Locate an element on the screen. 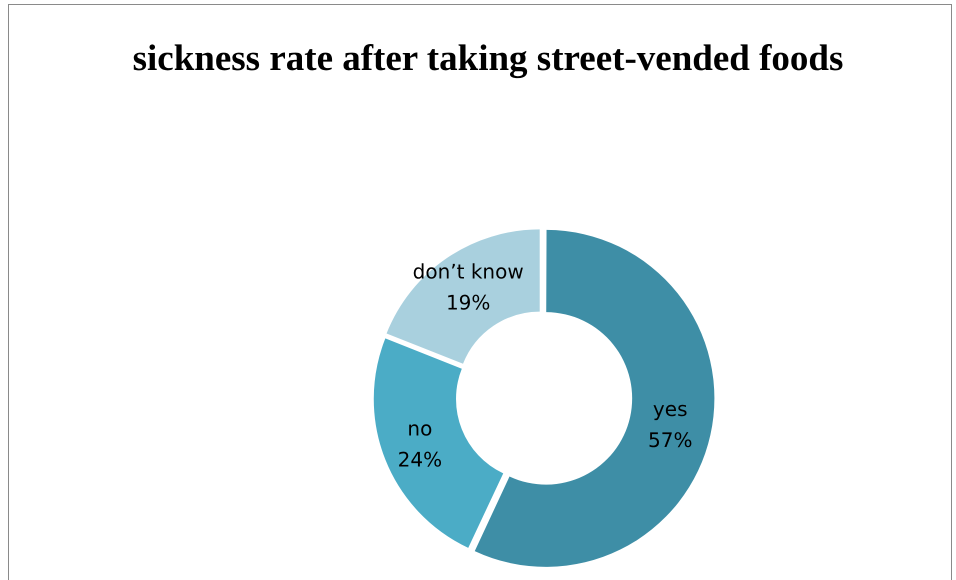 The image size is (956, 580). data-label: 57% is located at coordinates (670, 440).